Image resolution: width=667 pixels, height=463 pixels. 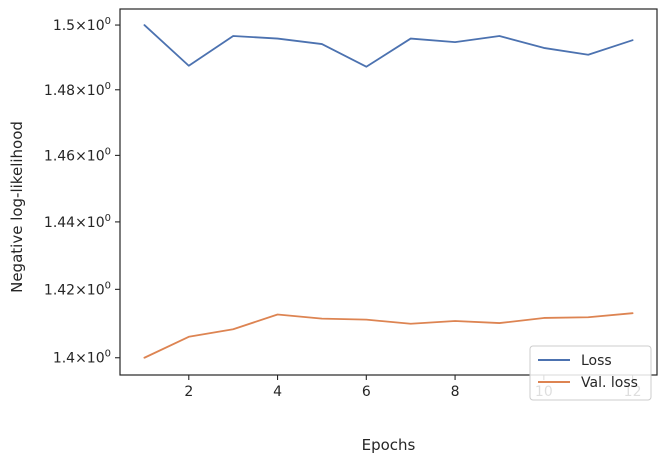 I want to click on x-tick-label: 8, so click(x=455, y=392).